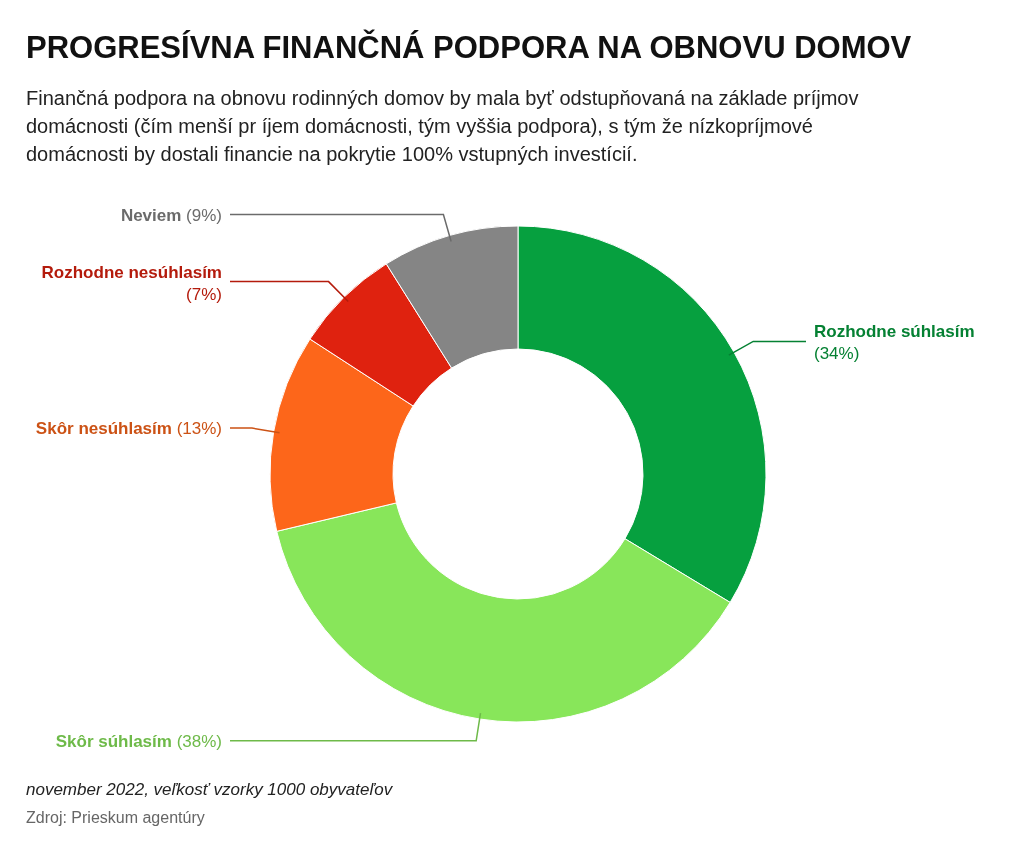 This screenshot has width=1024, height=841. I want to click on data-label: (7%), so click(204, 294).